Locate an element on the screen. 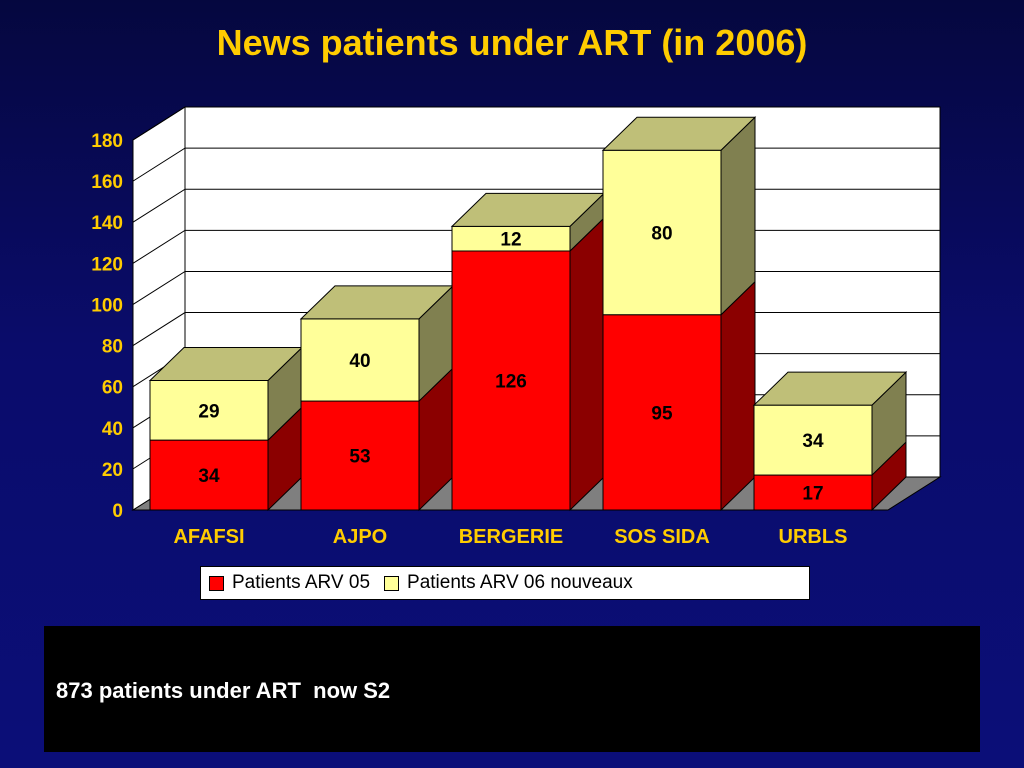 The height and width of the screenshot is (768, 1024). gridline is located at coordinates (536, 123).